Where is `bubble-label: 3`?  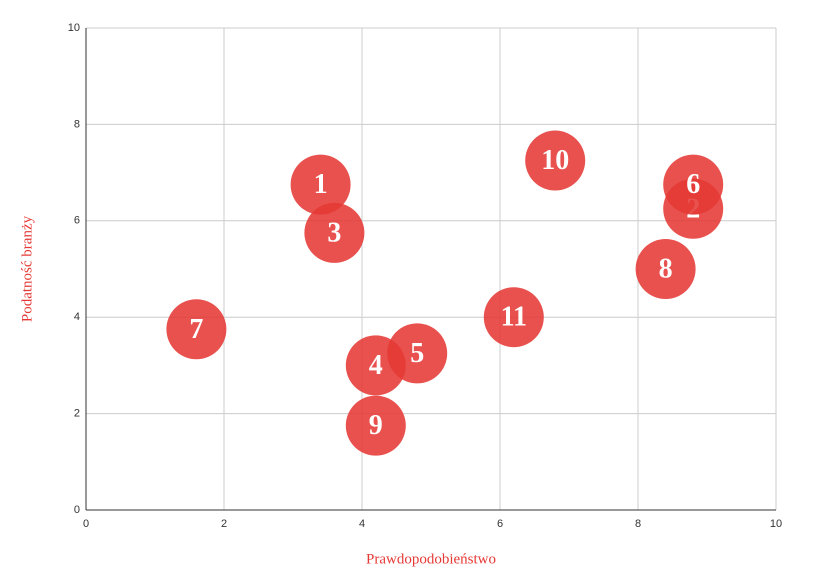
bubble-label: 3 is located at coordinates (334, 232).